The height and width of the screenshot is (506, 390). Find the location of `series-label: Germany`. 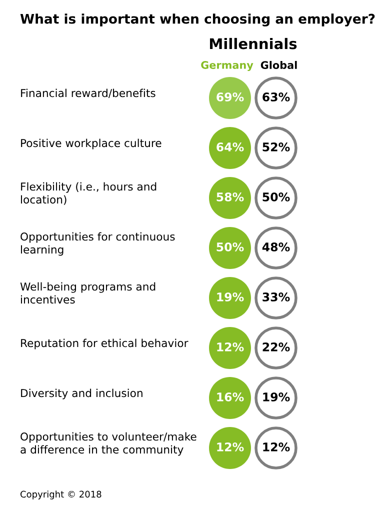

series-label: Germany is located at coordinates (227, 66).